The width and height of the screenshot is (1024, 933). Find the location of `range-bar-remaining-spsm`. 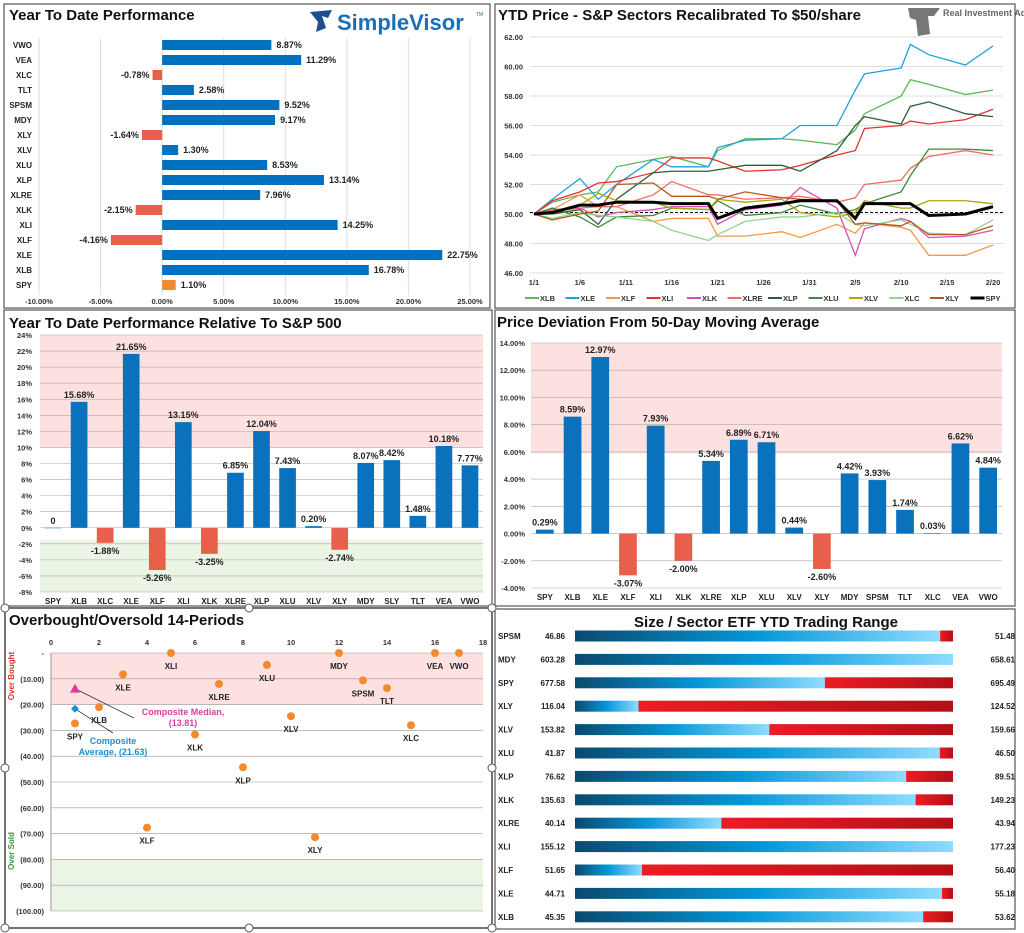

range-bar-remaining-spsm is located at coordinates (946, 636).